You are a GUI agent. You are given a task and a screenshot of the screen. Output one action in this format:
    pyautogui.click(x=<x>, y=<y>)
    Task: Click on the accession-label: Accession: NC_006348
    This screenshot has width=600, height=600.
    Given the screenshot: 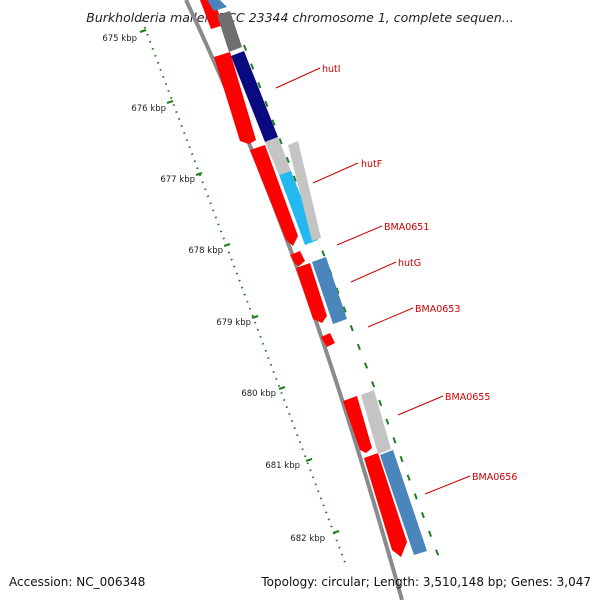 What is the action you would take?
    pyautogui.click(x=77, y=582)
    